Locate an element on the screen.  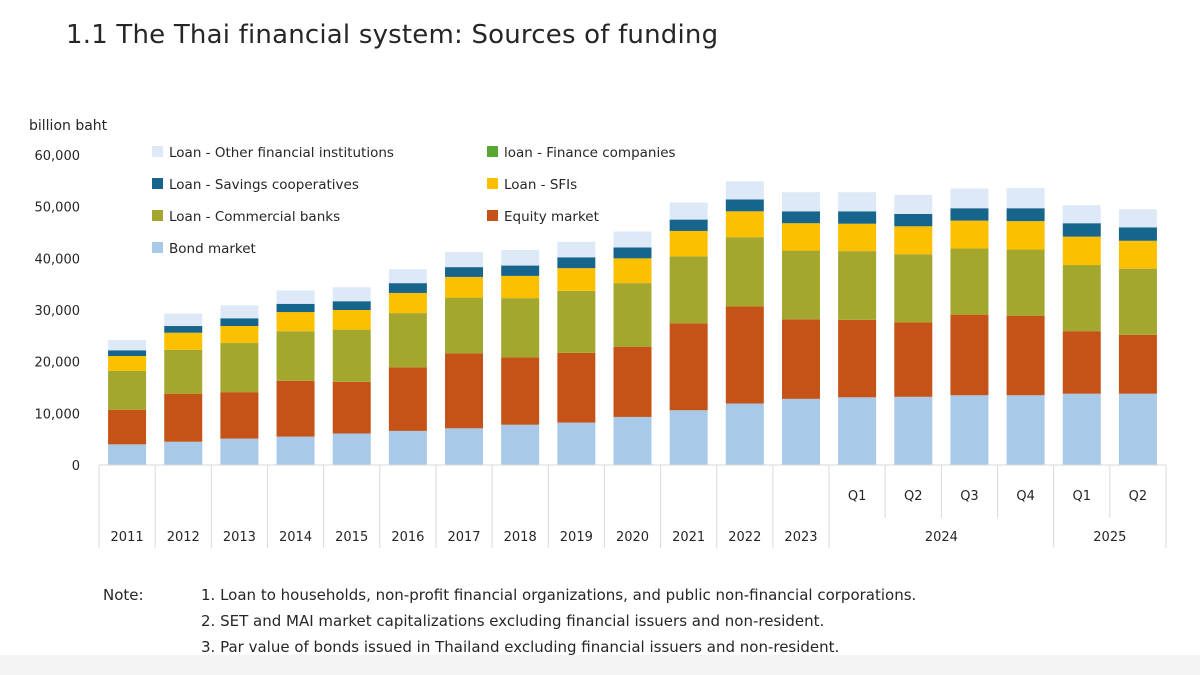
legend-label: loan - Finance companies is located at coordinates (590, 153).